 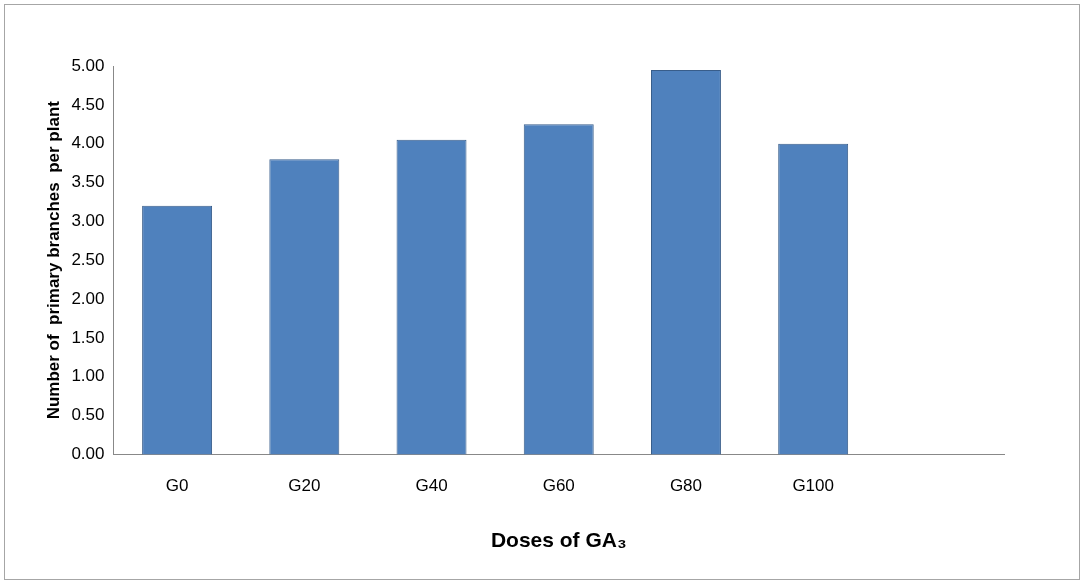 What do you see at coordinates (88, 104) in the screenshot?
I see `y-tick-label: 4.50` at bounding box center [88, 104].